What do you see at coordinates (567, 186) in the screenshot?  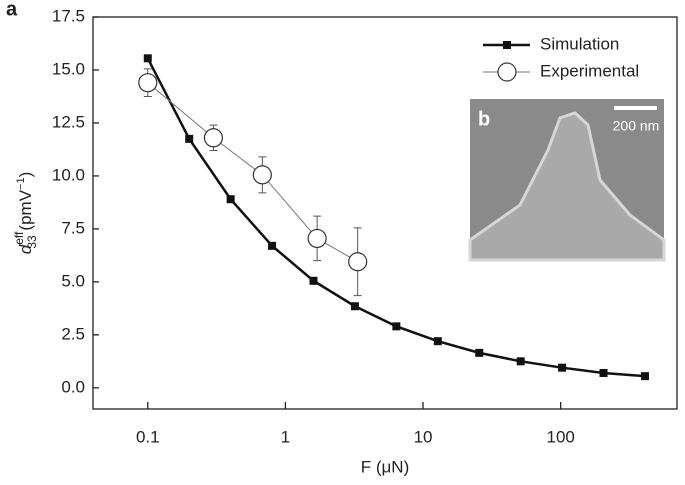 I see `inset-tip` at bounding box center [567, 186].